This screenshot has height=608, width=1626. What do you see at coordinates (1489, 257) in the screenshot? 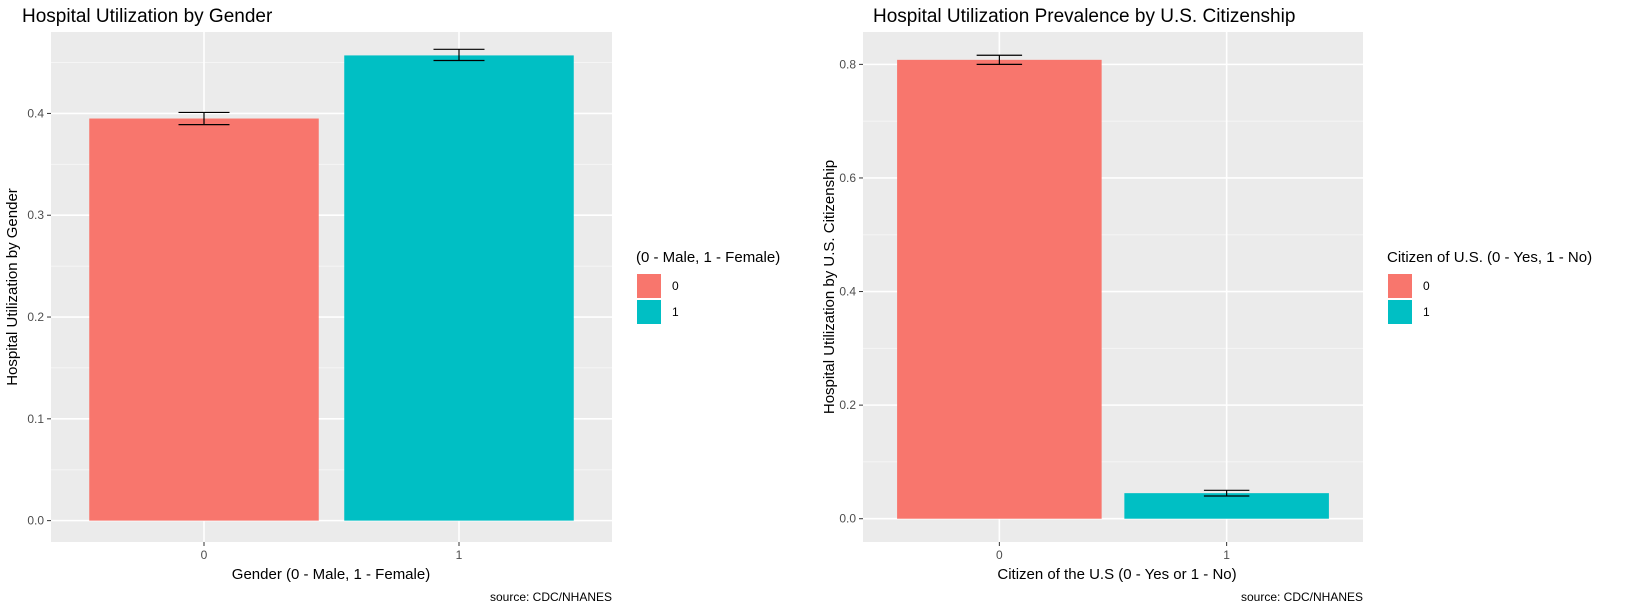
I see `legend-title: Citizen of U.S. (0 - Yes, 1 - No)` at bounding box center [1489, 257].